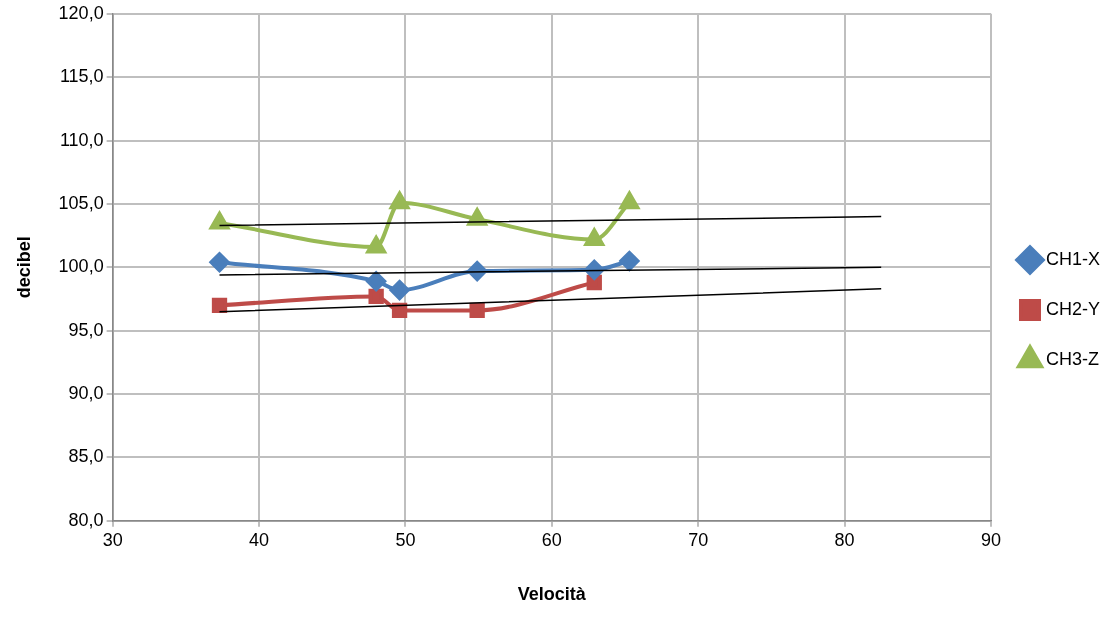 This screenshot has height=618, width=1115. I want to click on y-axis-title: decibel, so click(23, 267).